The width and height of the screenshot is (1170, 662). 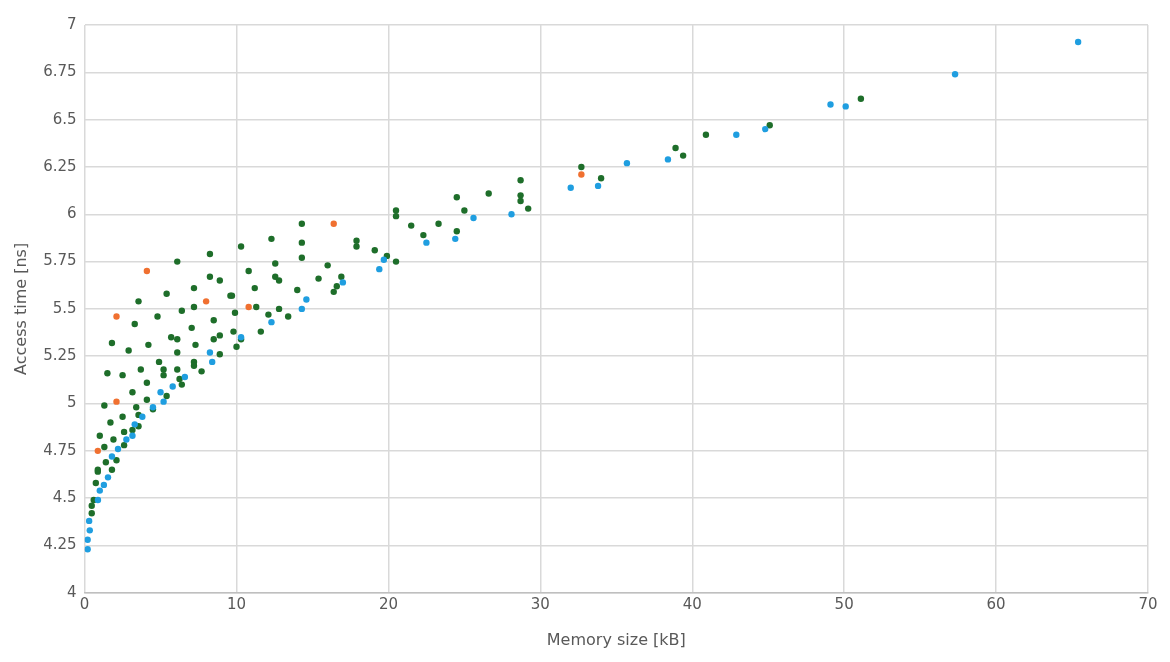 What do you see at coordinates (60, 544) in the screenshot?
I see `y-tick-label: 4.25` at bounding box center [60, 544].